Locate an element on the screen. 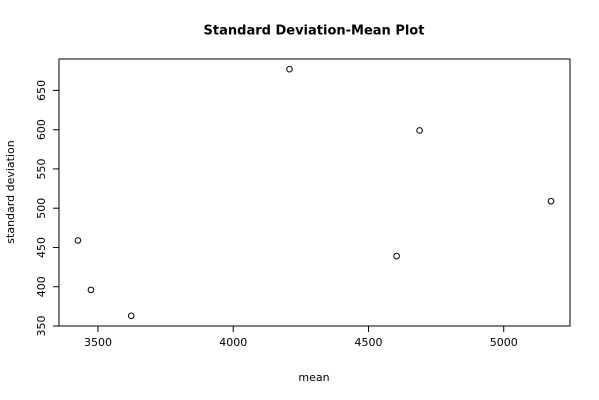  x-tick-label: 5000 is located at coordinates (504, 342).